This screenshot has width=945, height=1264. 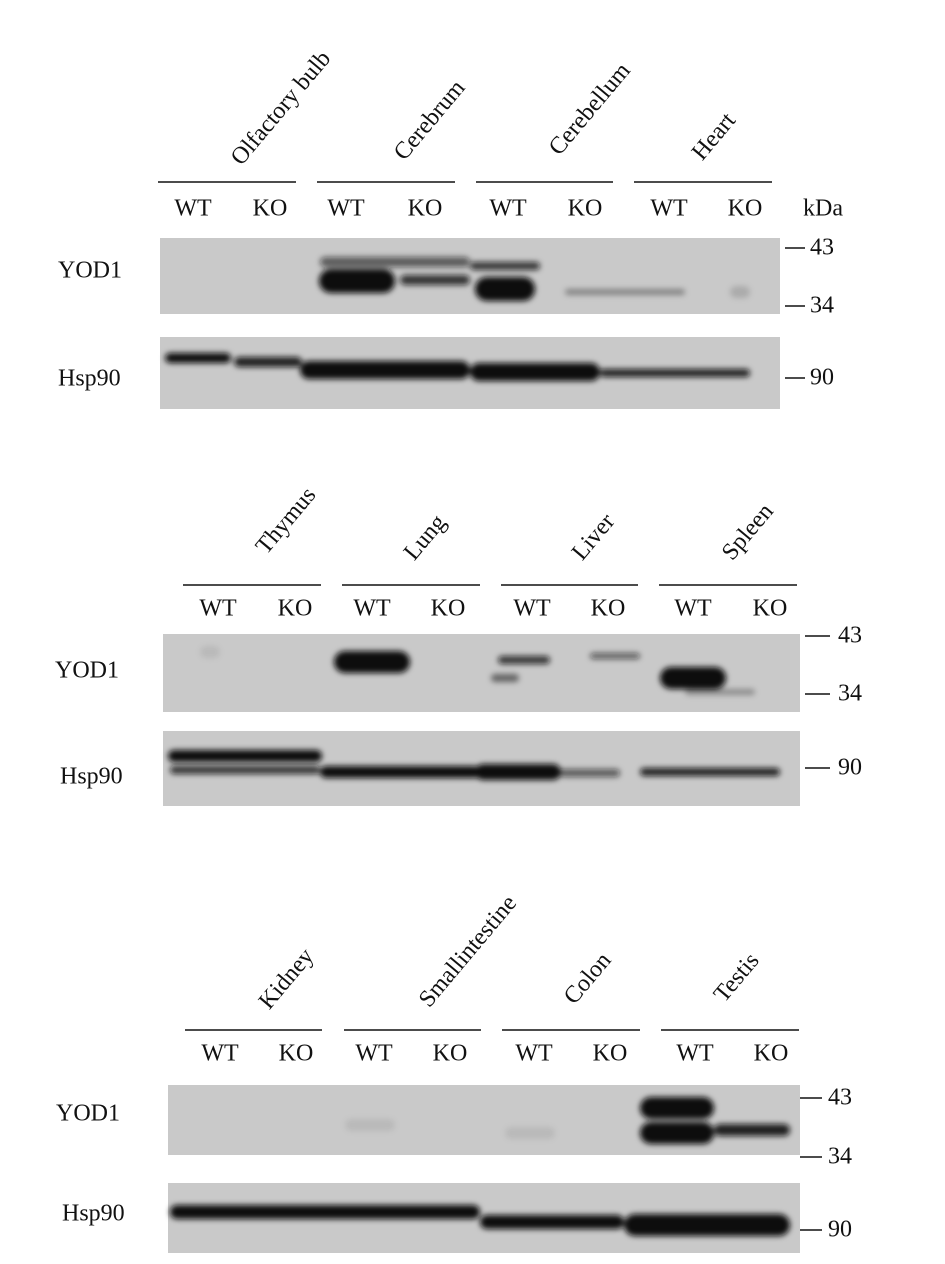 I want to click on tissue-label: Cerebellum, so click(x=590, y=109).